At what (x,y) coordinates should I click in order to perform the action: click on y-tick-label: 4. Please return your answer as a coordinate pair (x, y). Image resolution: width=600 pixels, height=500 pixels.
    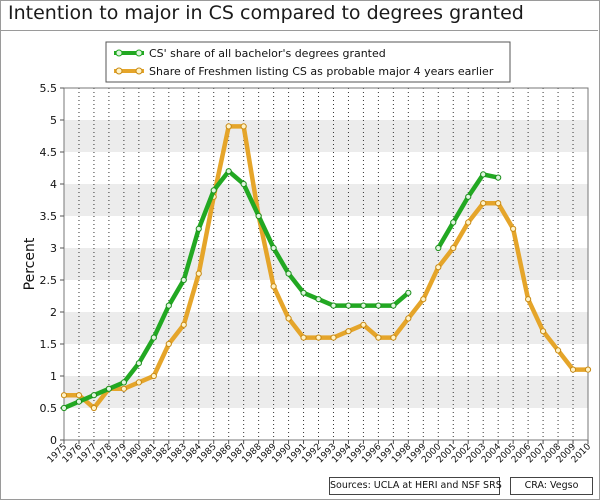
    Looking at the image, I should click on (53, 184).